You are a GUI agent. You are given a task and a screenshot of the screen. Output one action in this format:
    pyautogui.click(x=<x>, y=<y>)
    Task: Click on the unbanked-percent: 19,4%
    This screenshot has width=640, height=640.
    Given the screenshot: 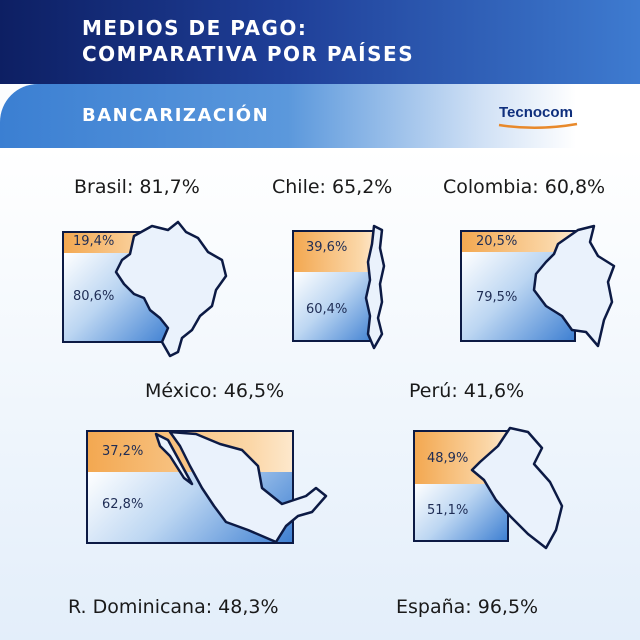 What is the action you would take?
    pyautogui.click(x=94, y=241)
    